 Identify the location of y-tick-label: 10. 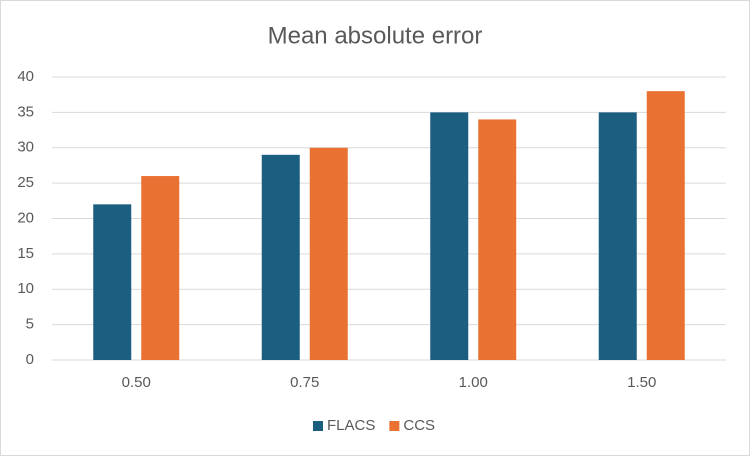
(25, 288).